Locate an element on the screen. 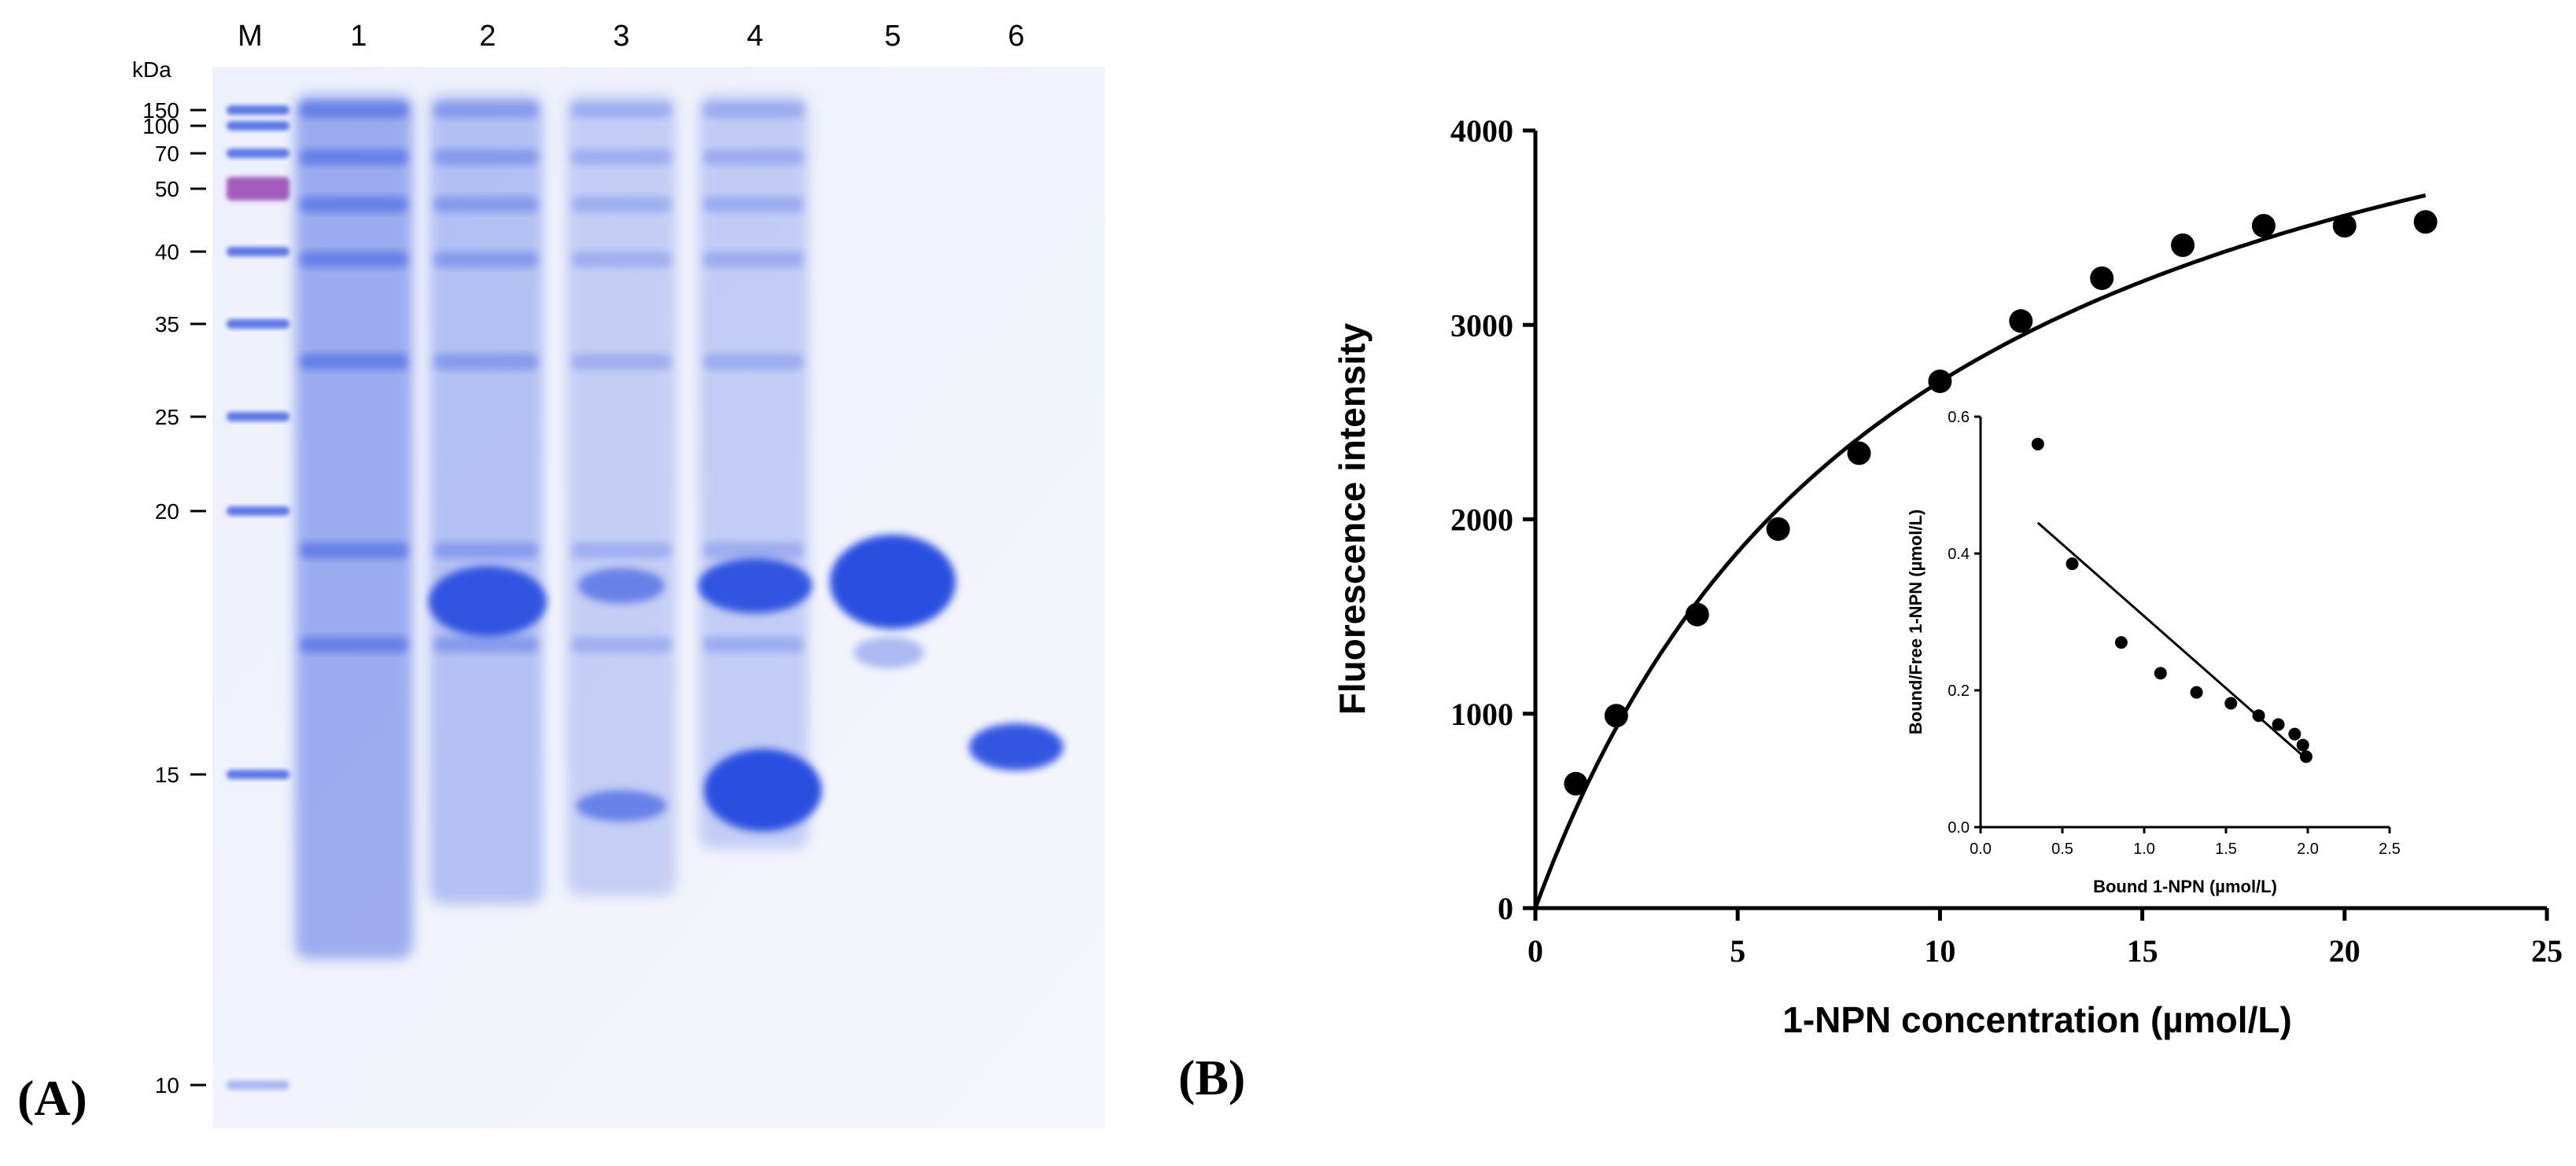 The height and width of the screenshot is (1166, 2576). inset-y-axis-ticks: 0.0 0.2 0.4 0.6 is located at coordinates (1964, 623).